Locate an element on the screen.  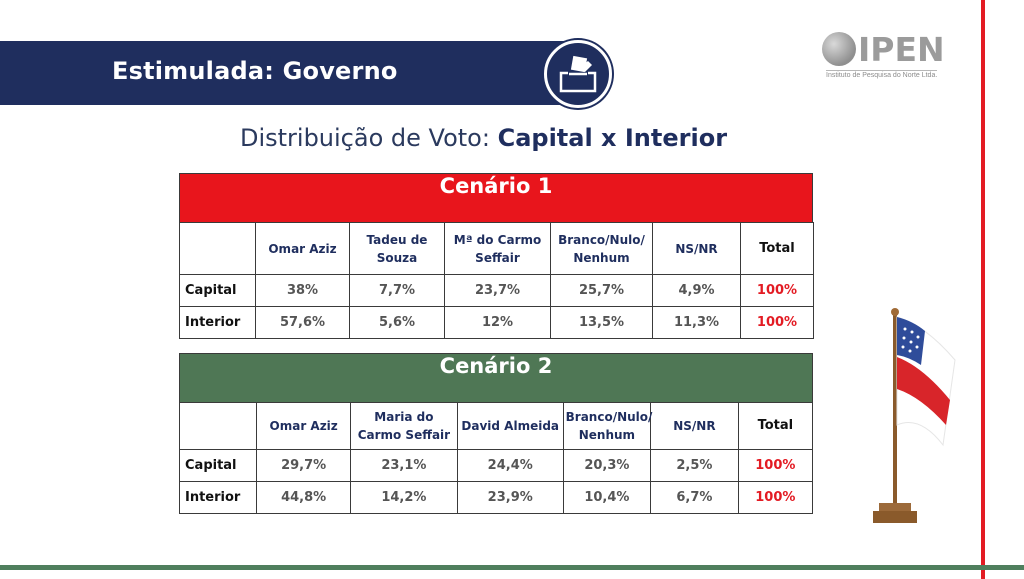
amazonas-flag-image is located at coordinates (910, 417).